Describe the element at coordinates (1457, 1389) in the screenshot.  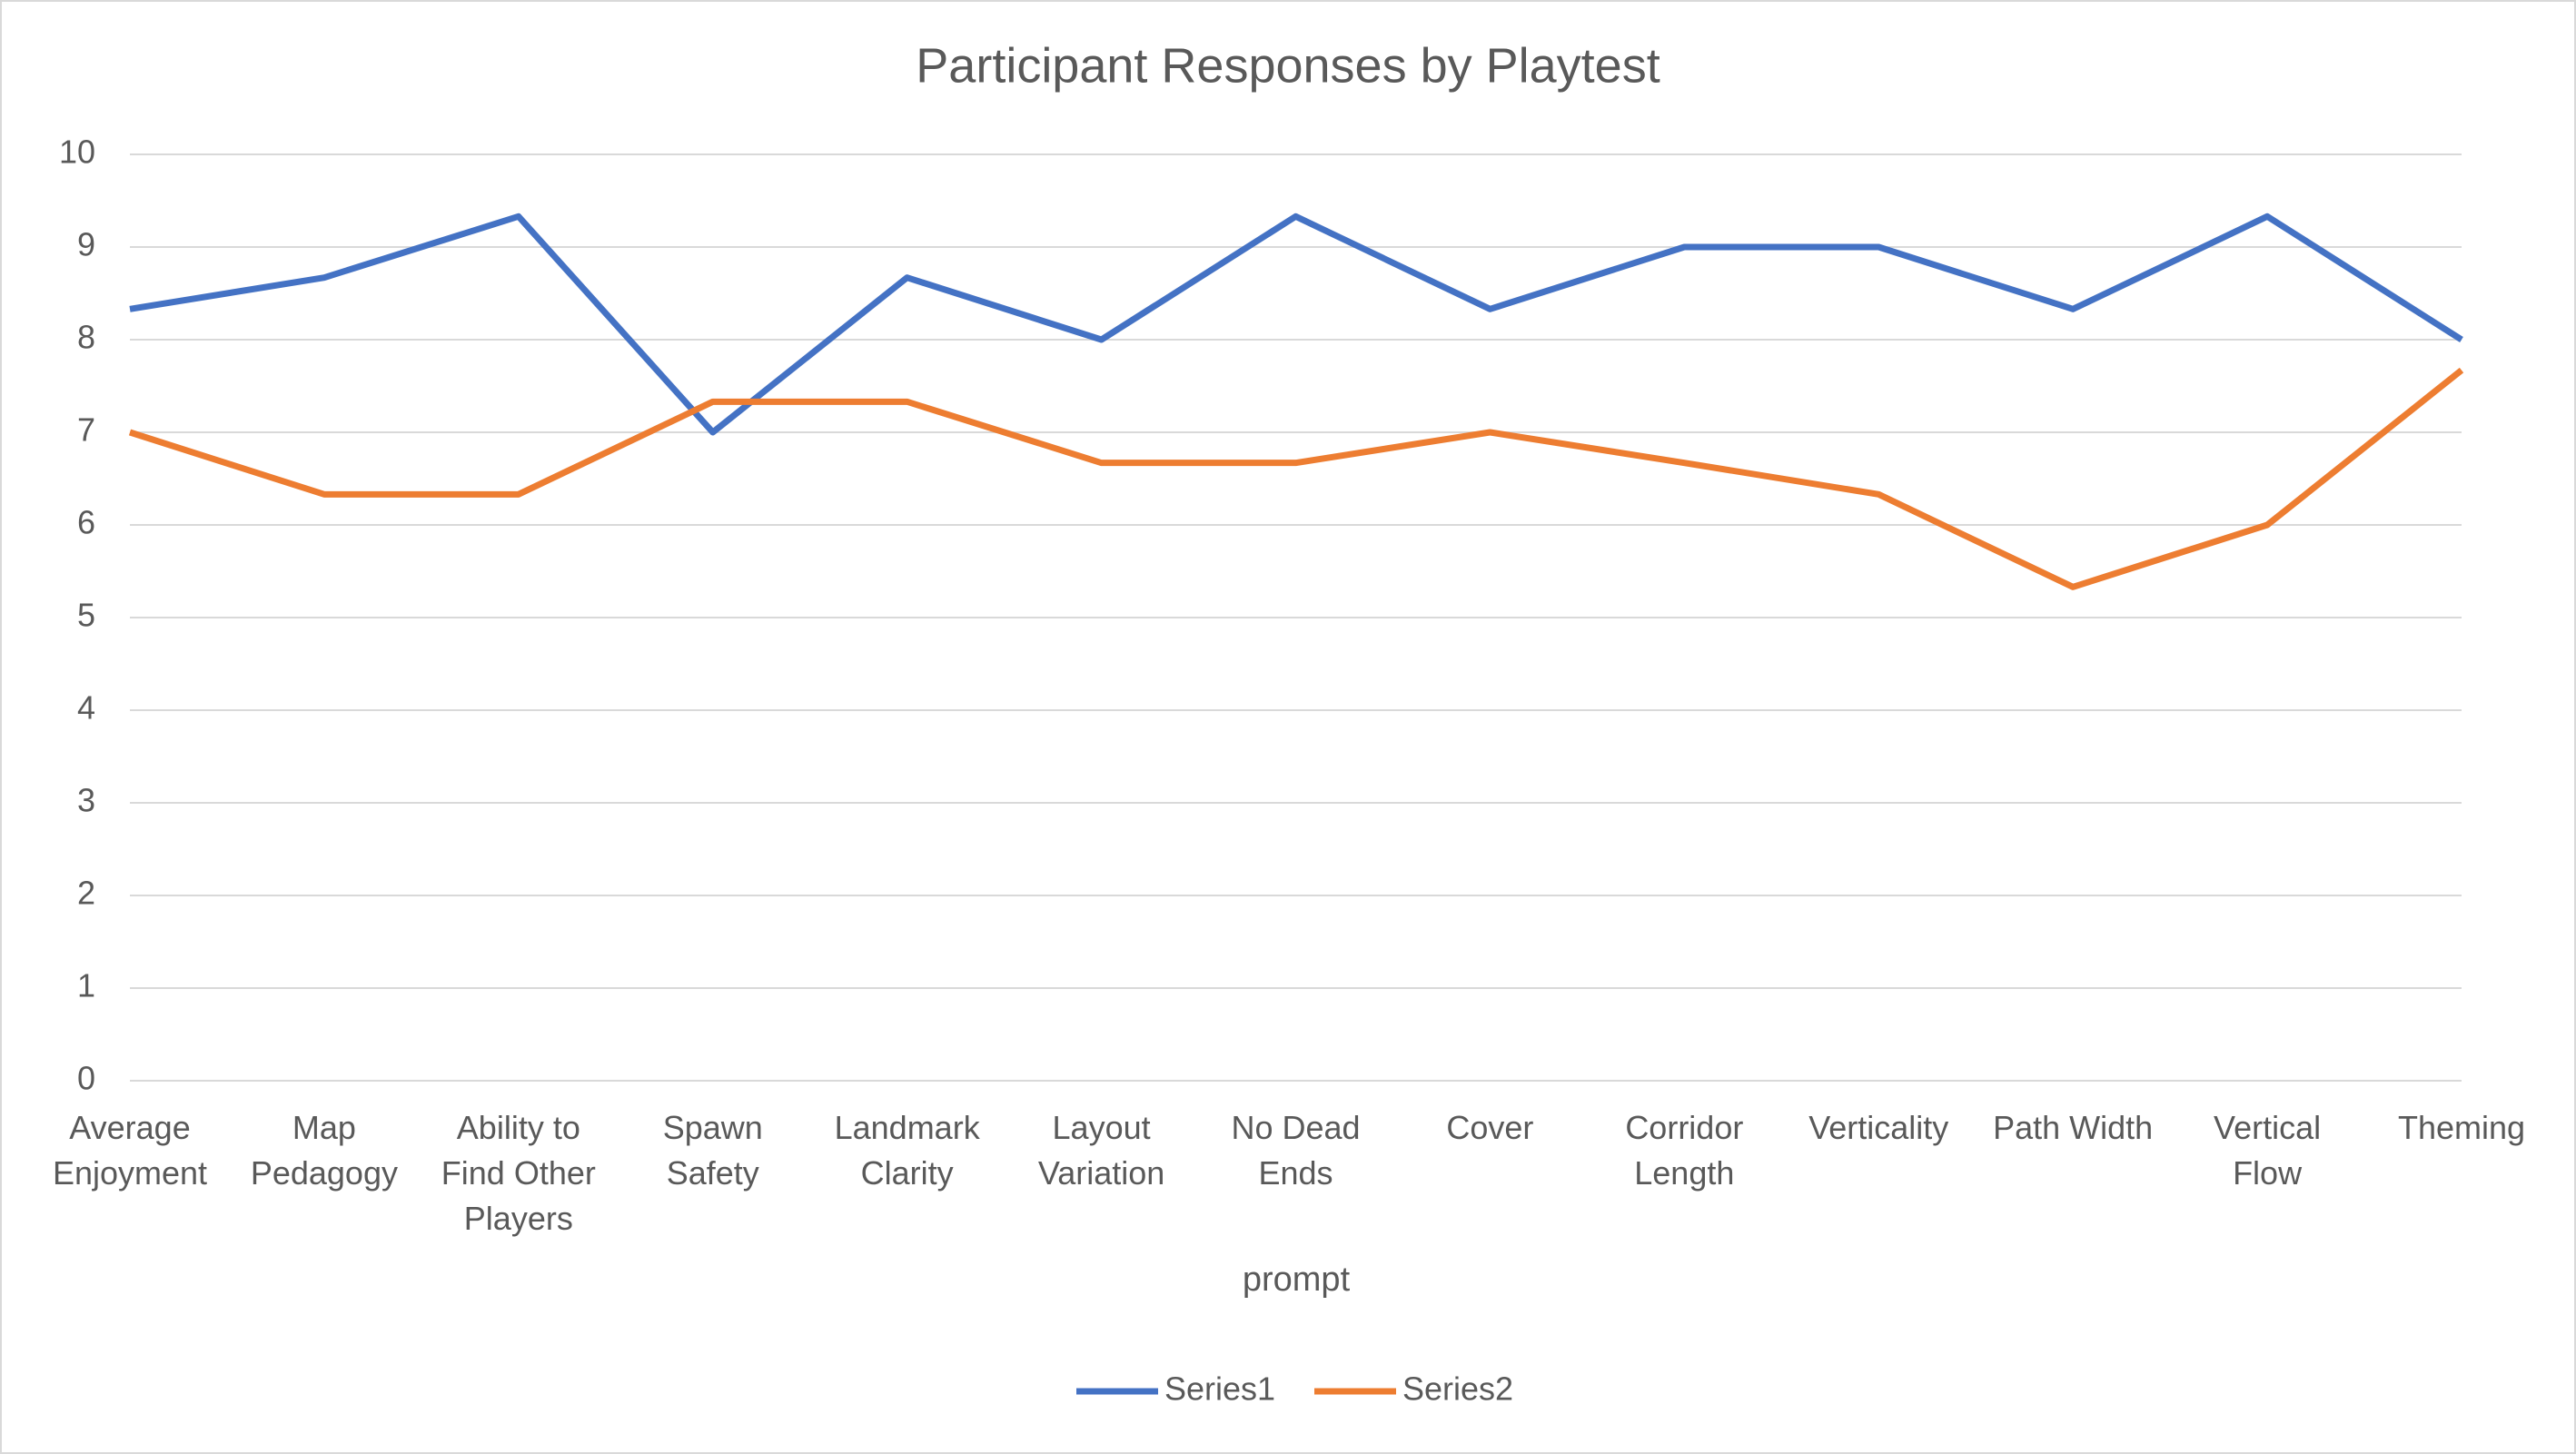
I see `legend-label: Series2` at that location.